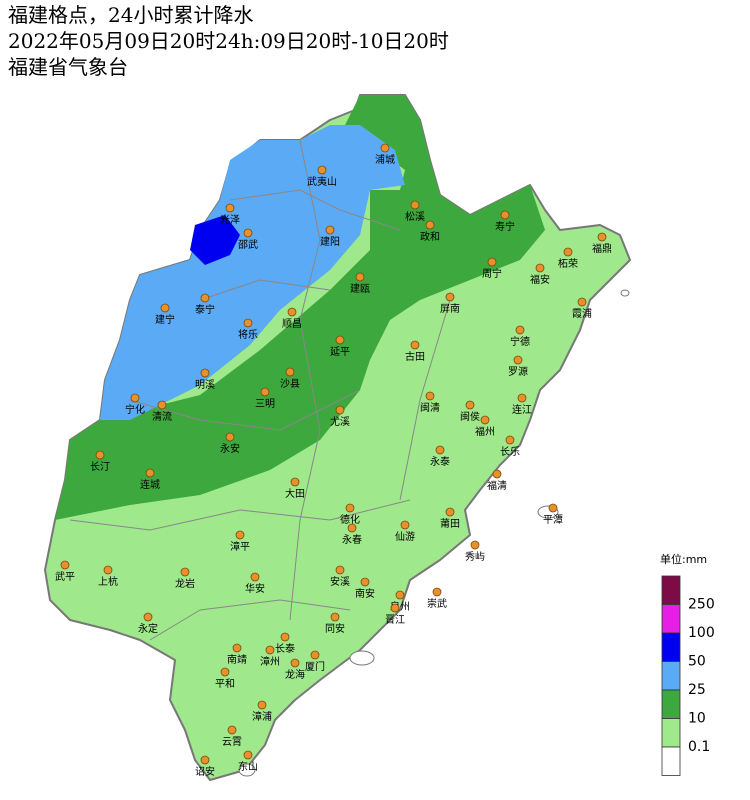 The width and height of the screenshot is (750, 800). What do you see at coordinates (295, 674) in the screenshot?
I see `city-label: 龙海` at bounding box center [295, 674].